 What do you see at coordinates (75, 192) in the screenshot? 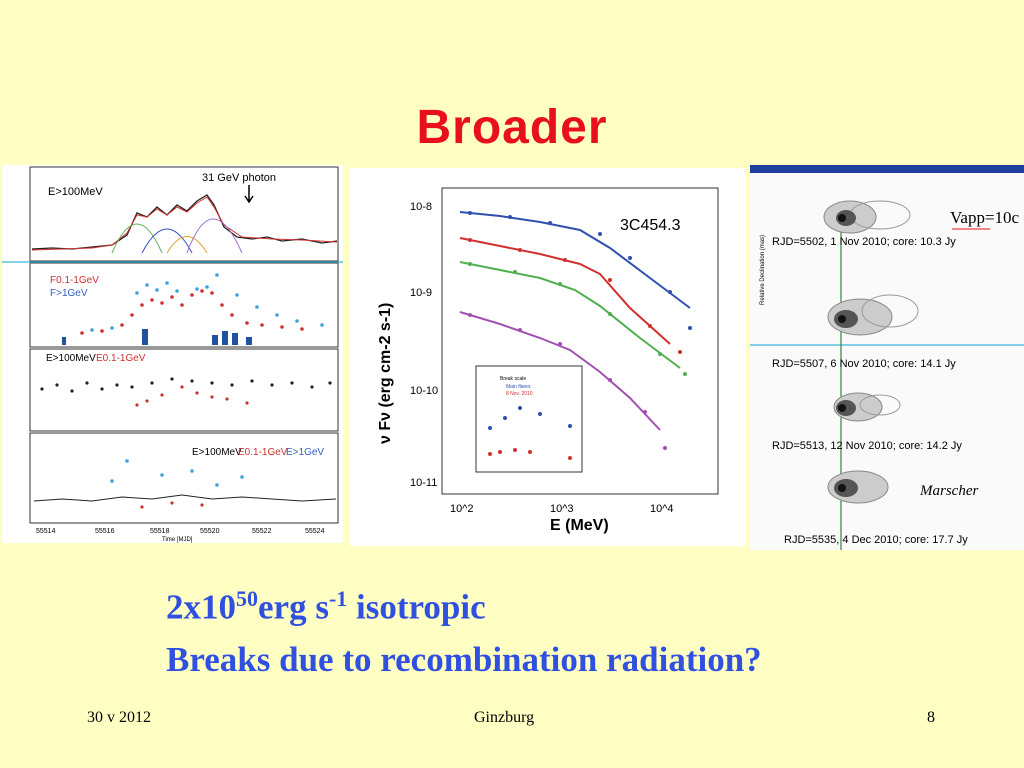
I see `lc-energy-label: E>100MeV` at bounding box center [75, 192].